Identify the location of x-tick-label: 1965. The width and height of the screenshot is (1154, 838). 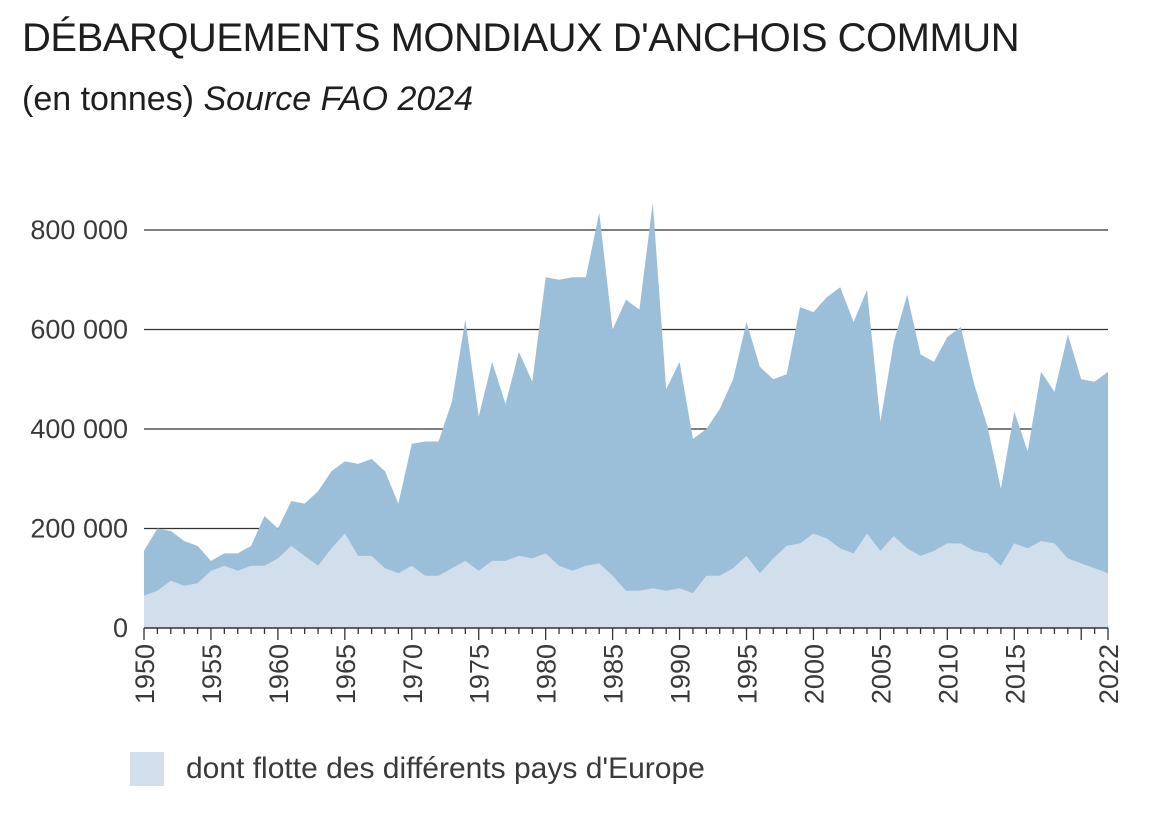
(346, 674).